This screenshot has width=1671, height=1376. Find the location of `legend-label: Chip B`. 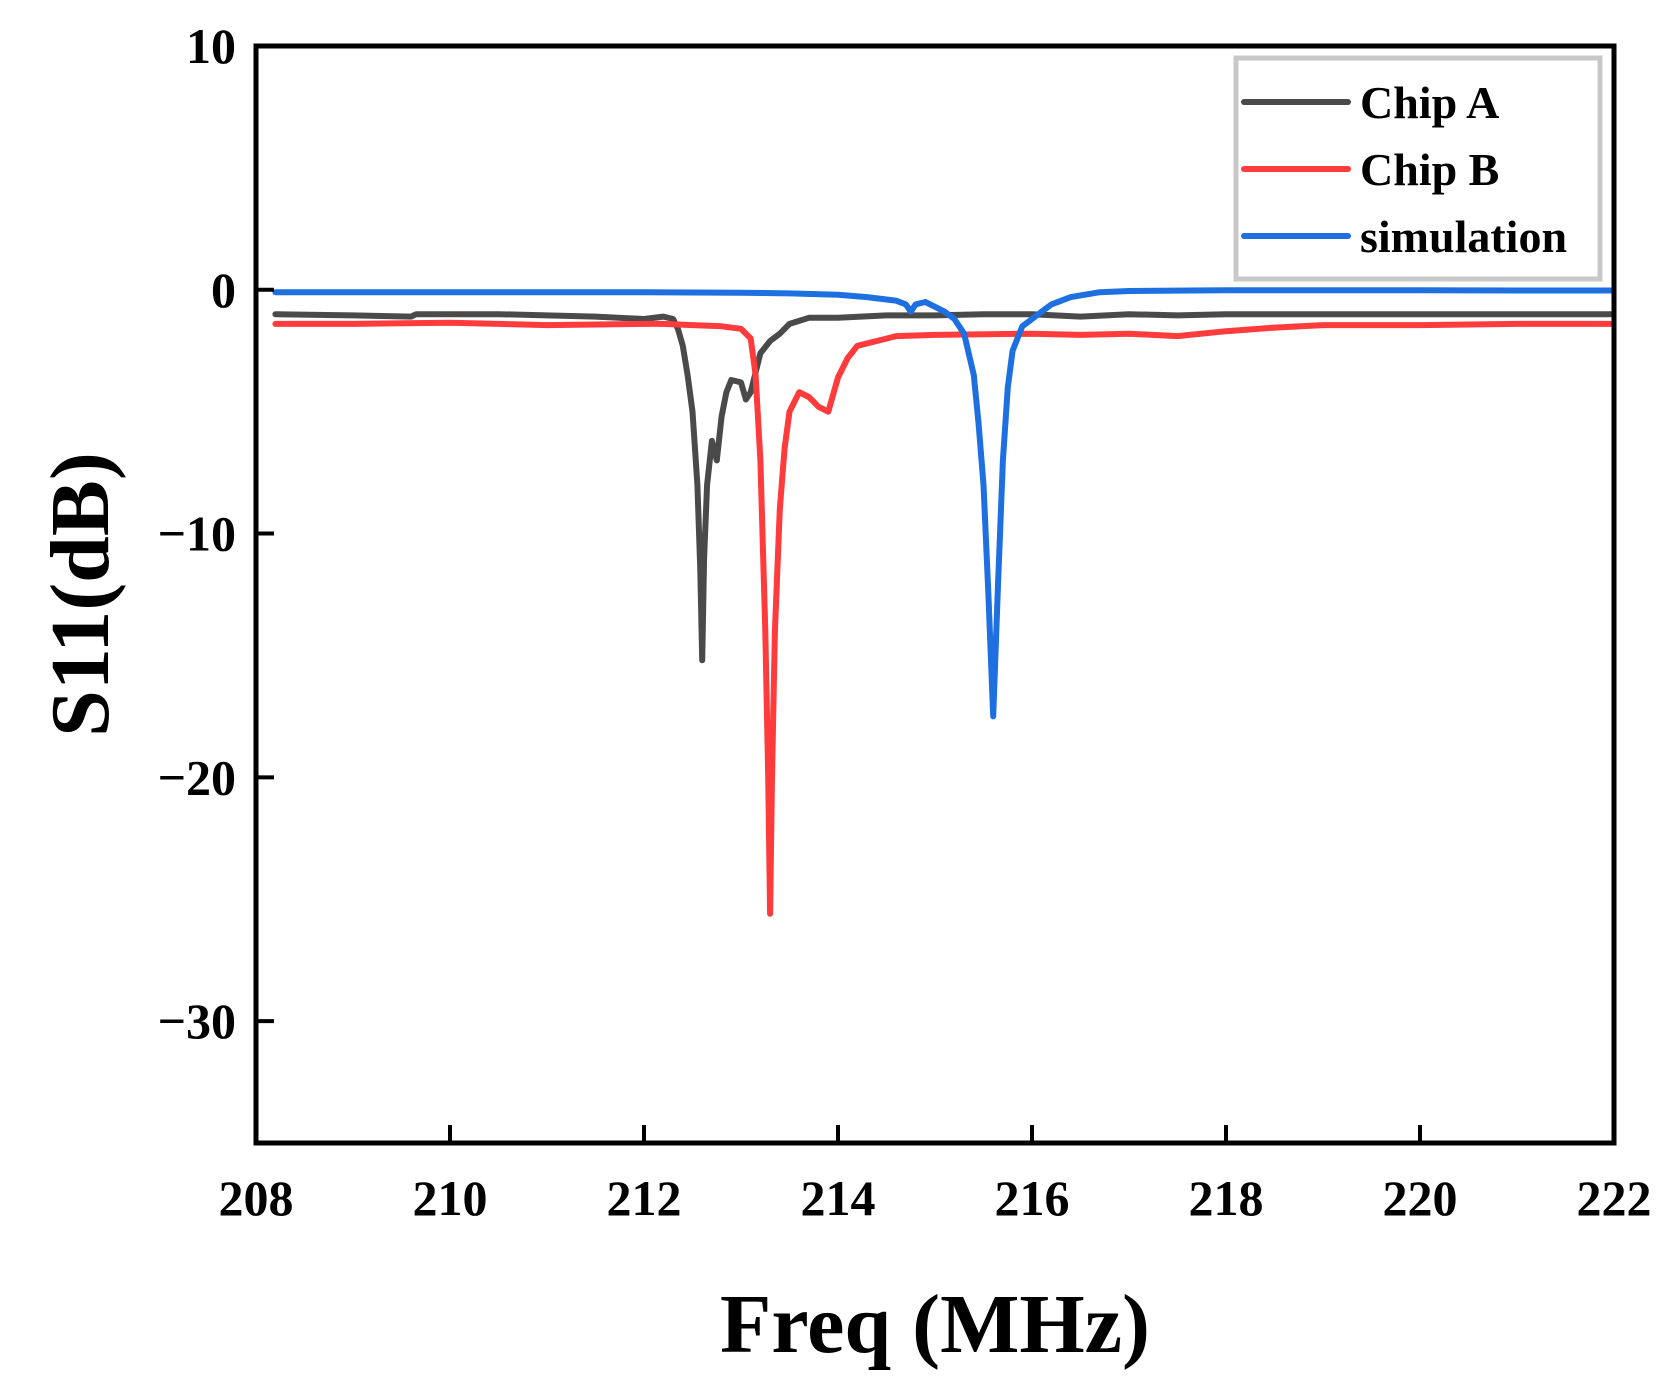

legend-label: Chip B is located at coordinates (1429, 169).